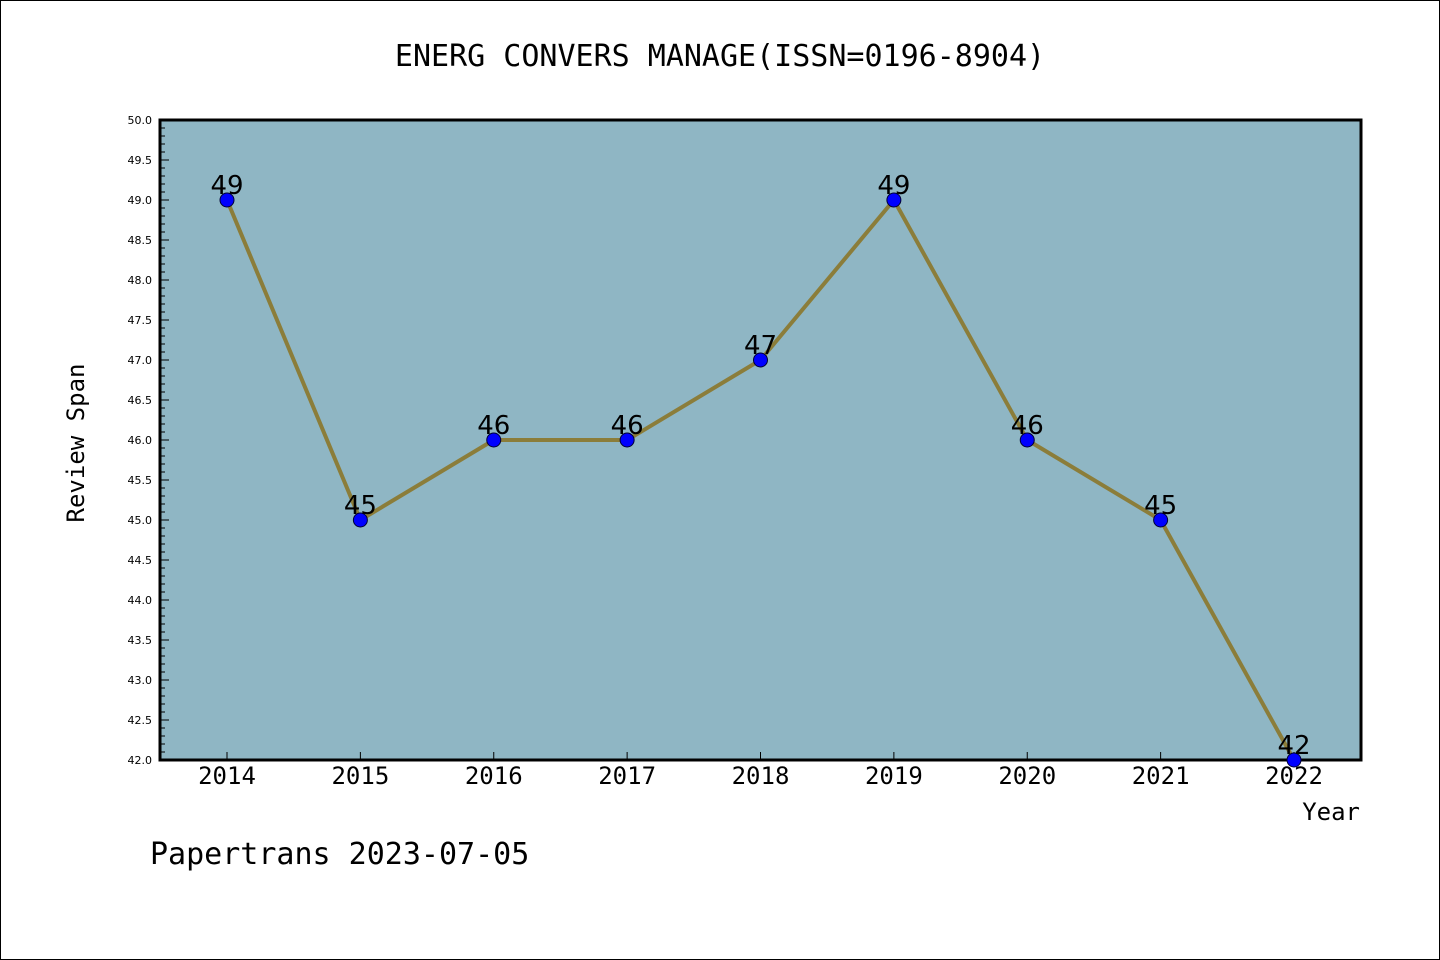 Image resolution: width=1440 pixels, height=960 pixels. Describe the element at coordinates (494, 776) in the screenshot. I see `x-tick-label: 2016` at that location.